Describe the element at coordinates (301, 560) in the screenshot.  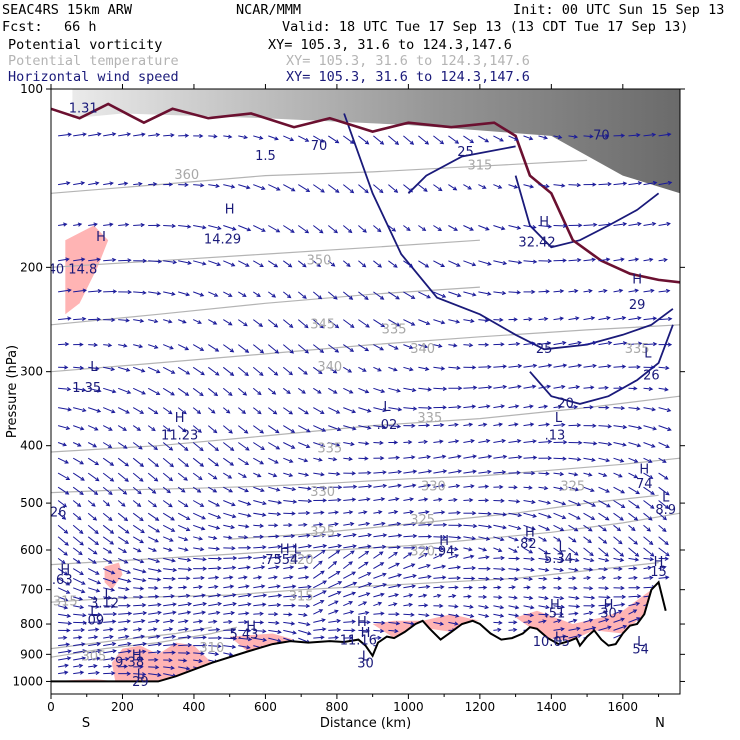
I see `theta-contour-label: 320` at that location.